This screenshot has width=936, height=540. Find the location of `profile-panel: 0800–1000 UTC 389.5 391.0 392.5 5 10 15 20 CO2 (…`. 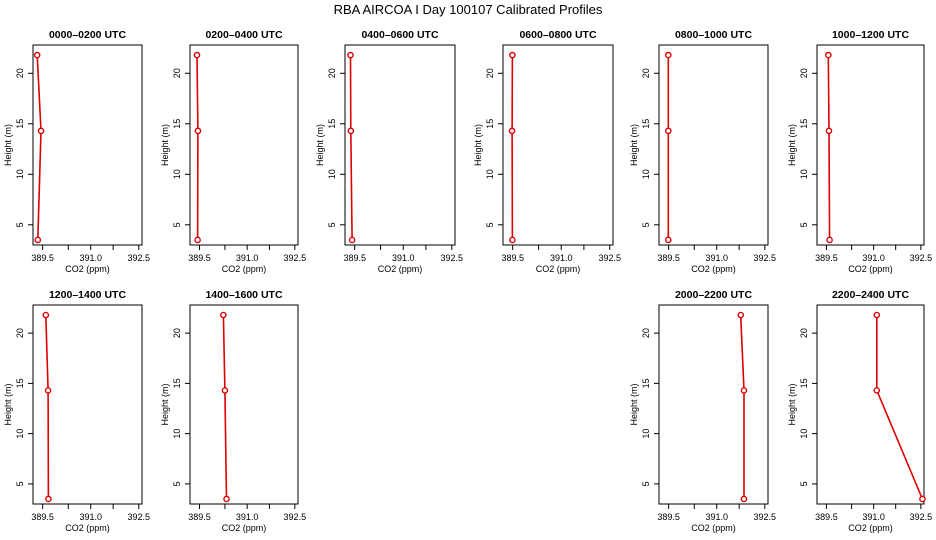

profile-panel: 0800–1000 UTC 389.5 391.0 392.5 5 10 15 20 CO2 (… is located at coordinates (702, 151).